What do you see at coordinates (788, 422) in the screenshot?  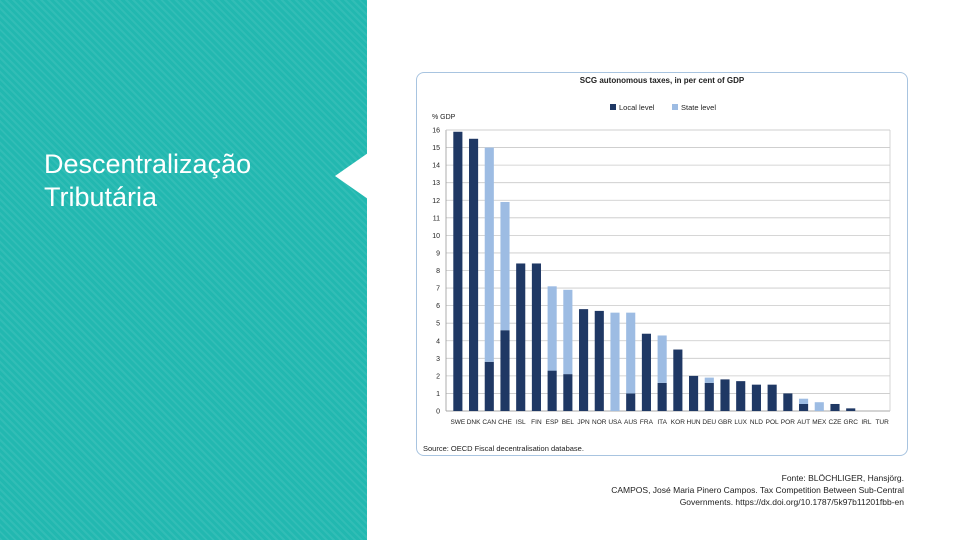 I see `x-tick-label: POR` at bounding box center [788, 422].